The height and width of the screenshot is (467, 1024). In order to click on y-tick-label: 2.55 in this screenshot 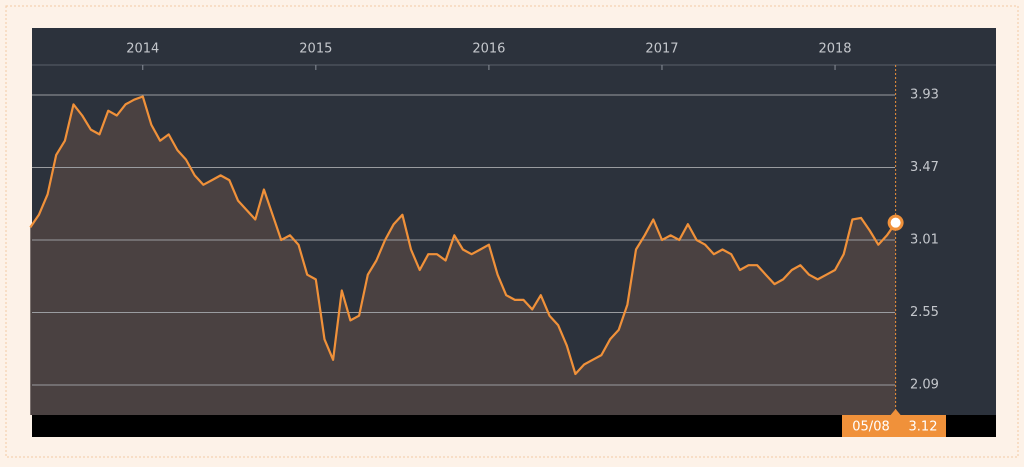, I will do `click(924, 312)`.